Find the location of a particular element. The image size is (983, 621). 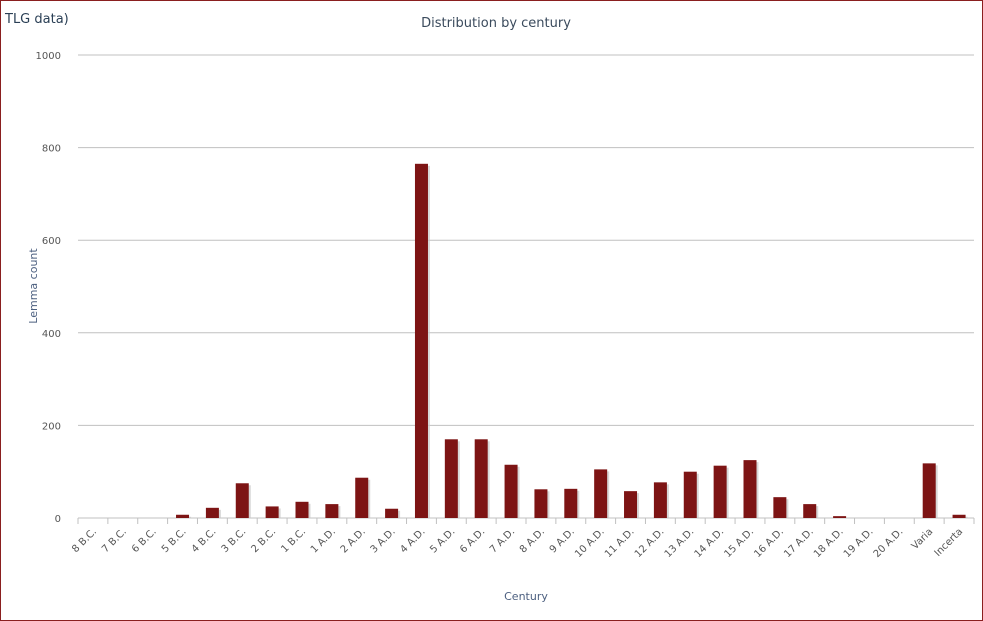

x-tick-label: 7 B.C. is located at coordinates (114, 540).